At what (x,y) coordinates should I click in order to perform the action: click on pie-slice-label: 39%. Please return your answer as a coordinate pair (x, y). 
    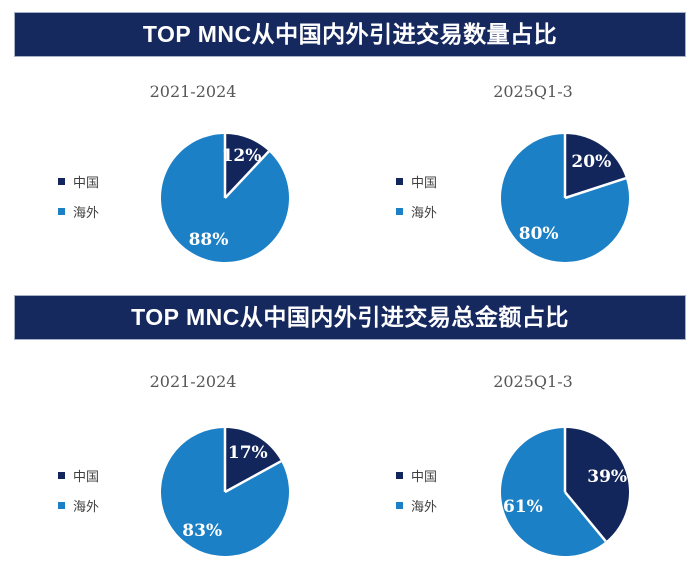
    Looking at the image, I should click on (607, 476).